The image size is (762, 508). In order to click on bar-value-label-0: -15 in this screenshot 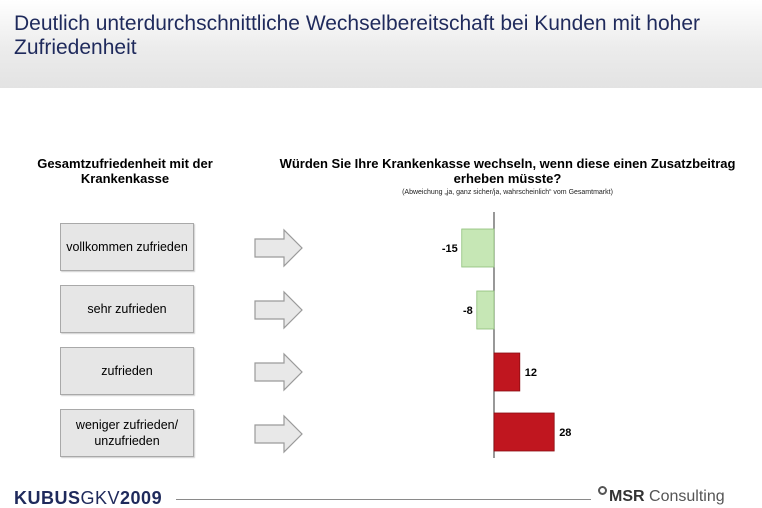, I will do `click(450, 249)`.